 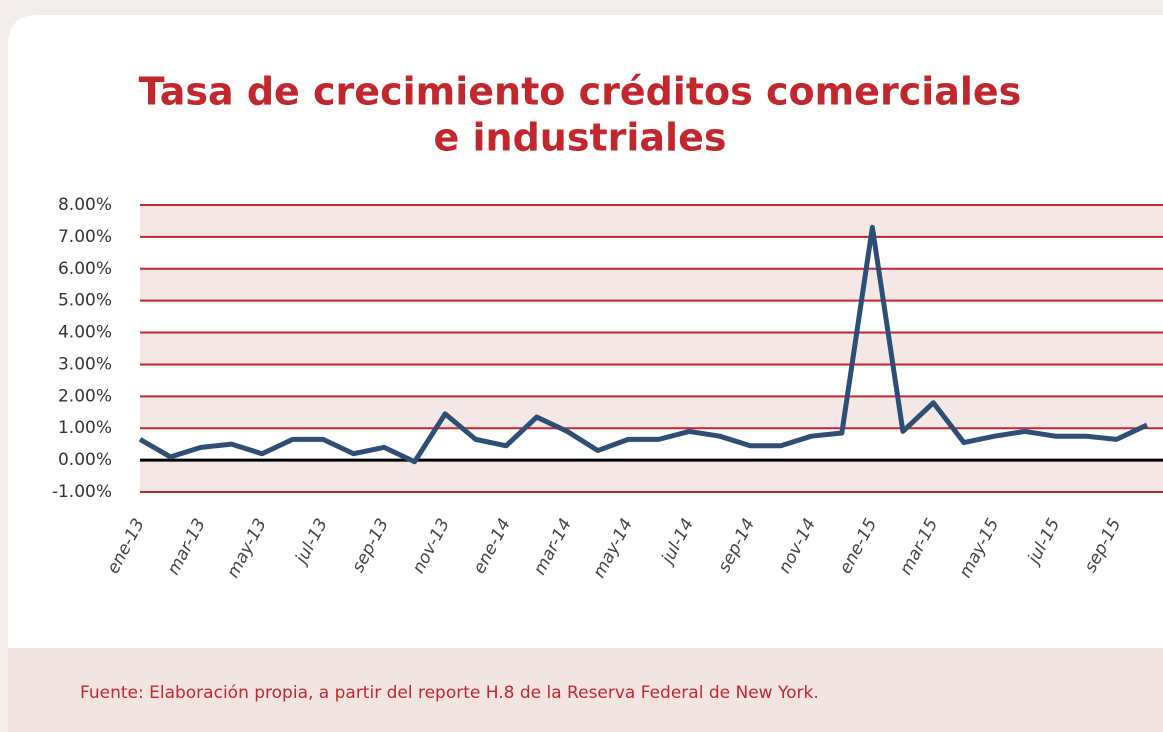 What do you see at coordinates (85, 396) in the screenshot?
I see `y-tick-label: 2.00%` at bounding box center [85, 396].